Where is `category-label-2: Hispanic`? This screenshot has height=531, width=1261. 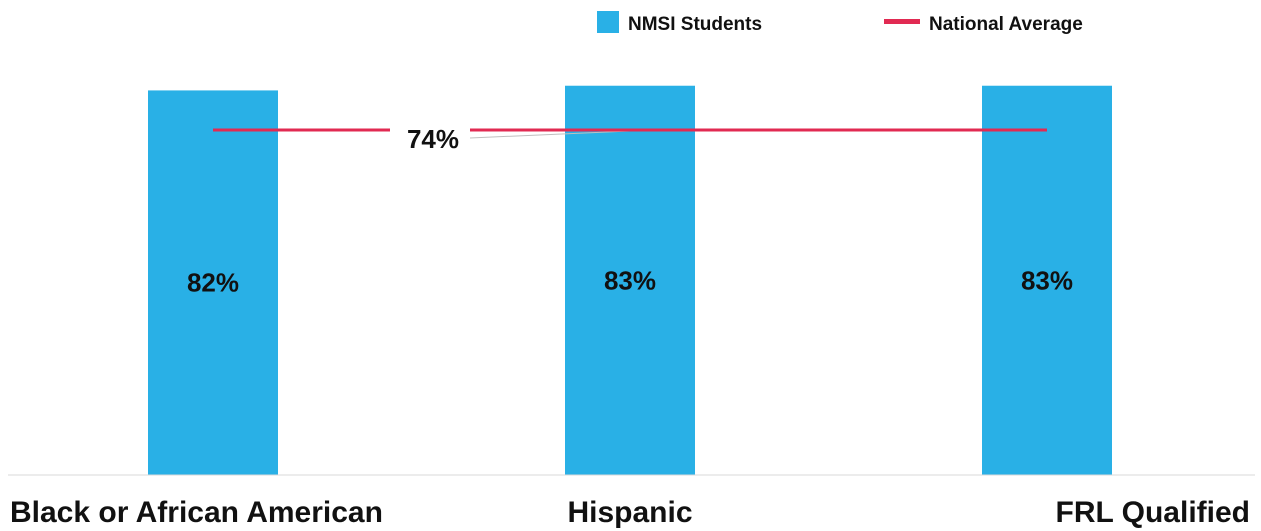
category-label-2: Hispanic is located at coordinates (629, 512).